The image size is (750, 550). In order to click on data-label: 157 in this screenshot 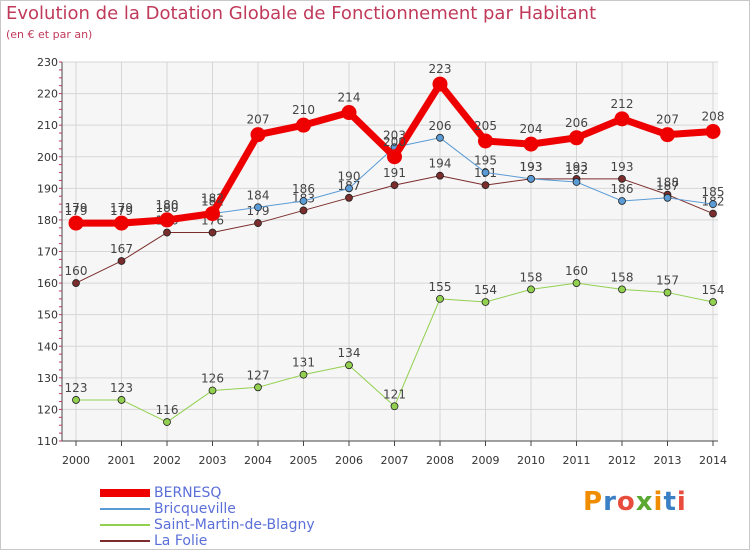, I will do `click(667, 281)`.